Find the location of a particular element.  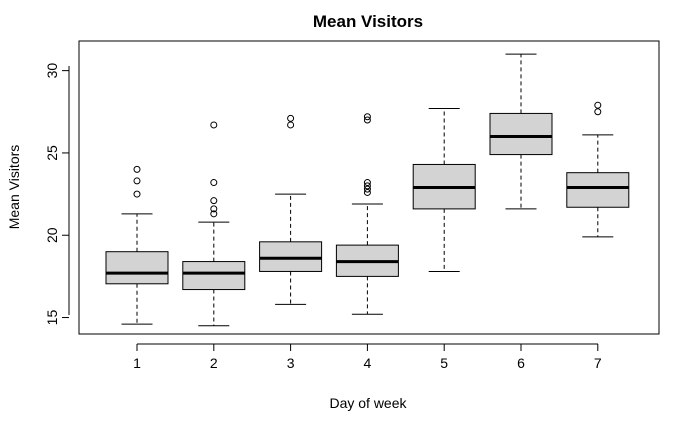

x-tick-label: 4 is located at coordinates (368, 363).